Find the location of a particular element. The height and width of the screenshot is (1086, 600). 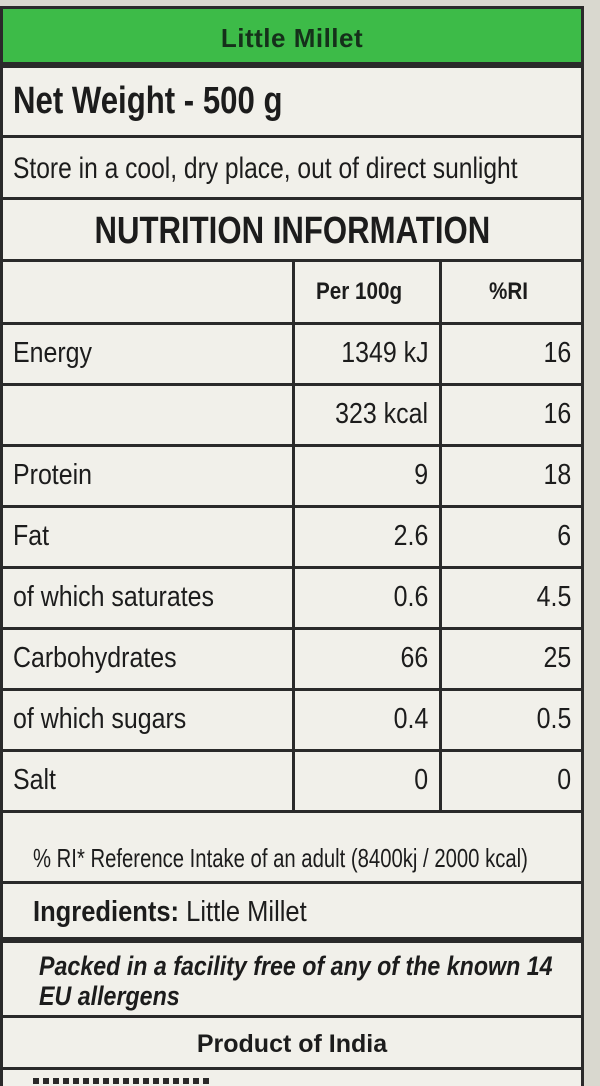

table-row: 323 kcal 16 is located at coordinates (292, 415).